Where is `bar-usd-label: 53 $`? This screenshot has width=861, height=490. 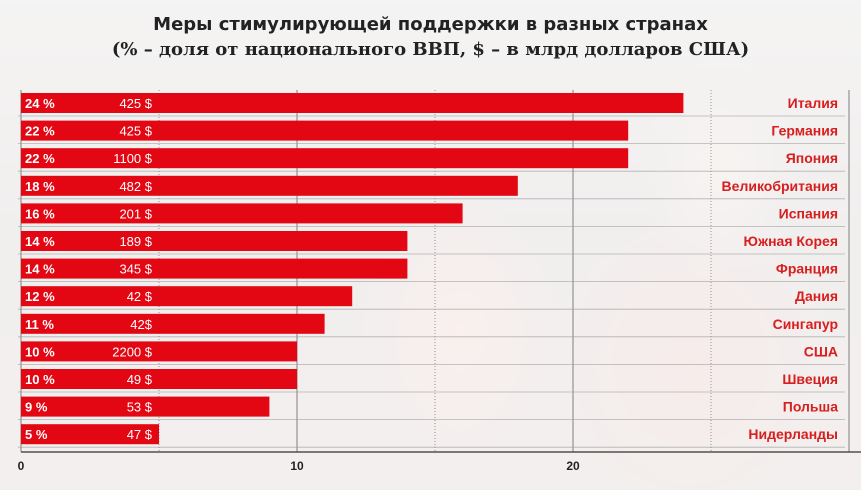
bar-usd-label: 53 $ is located at coordinates (140, 407).